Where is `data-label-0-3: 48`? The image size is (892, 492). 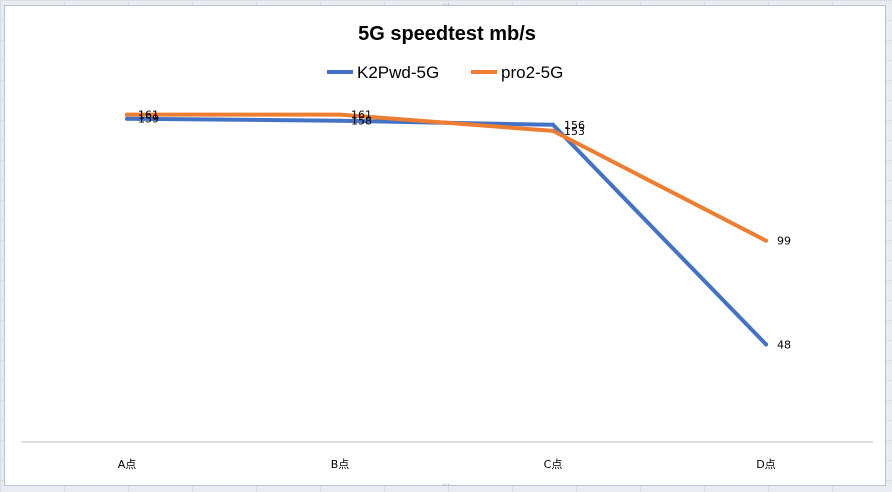
data-label-0-3: 48 is located at coordinates (784, 344).